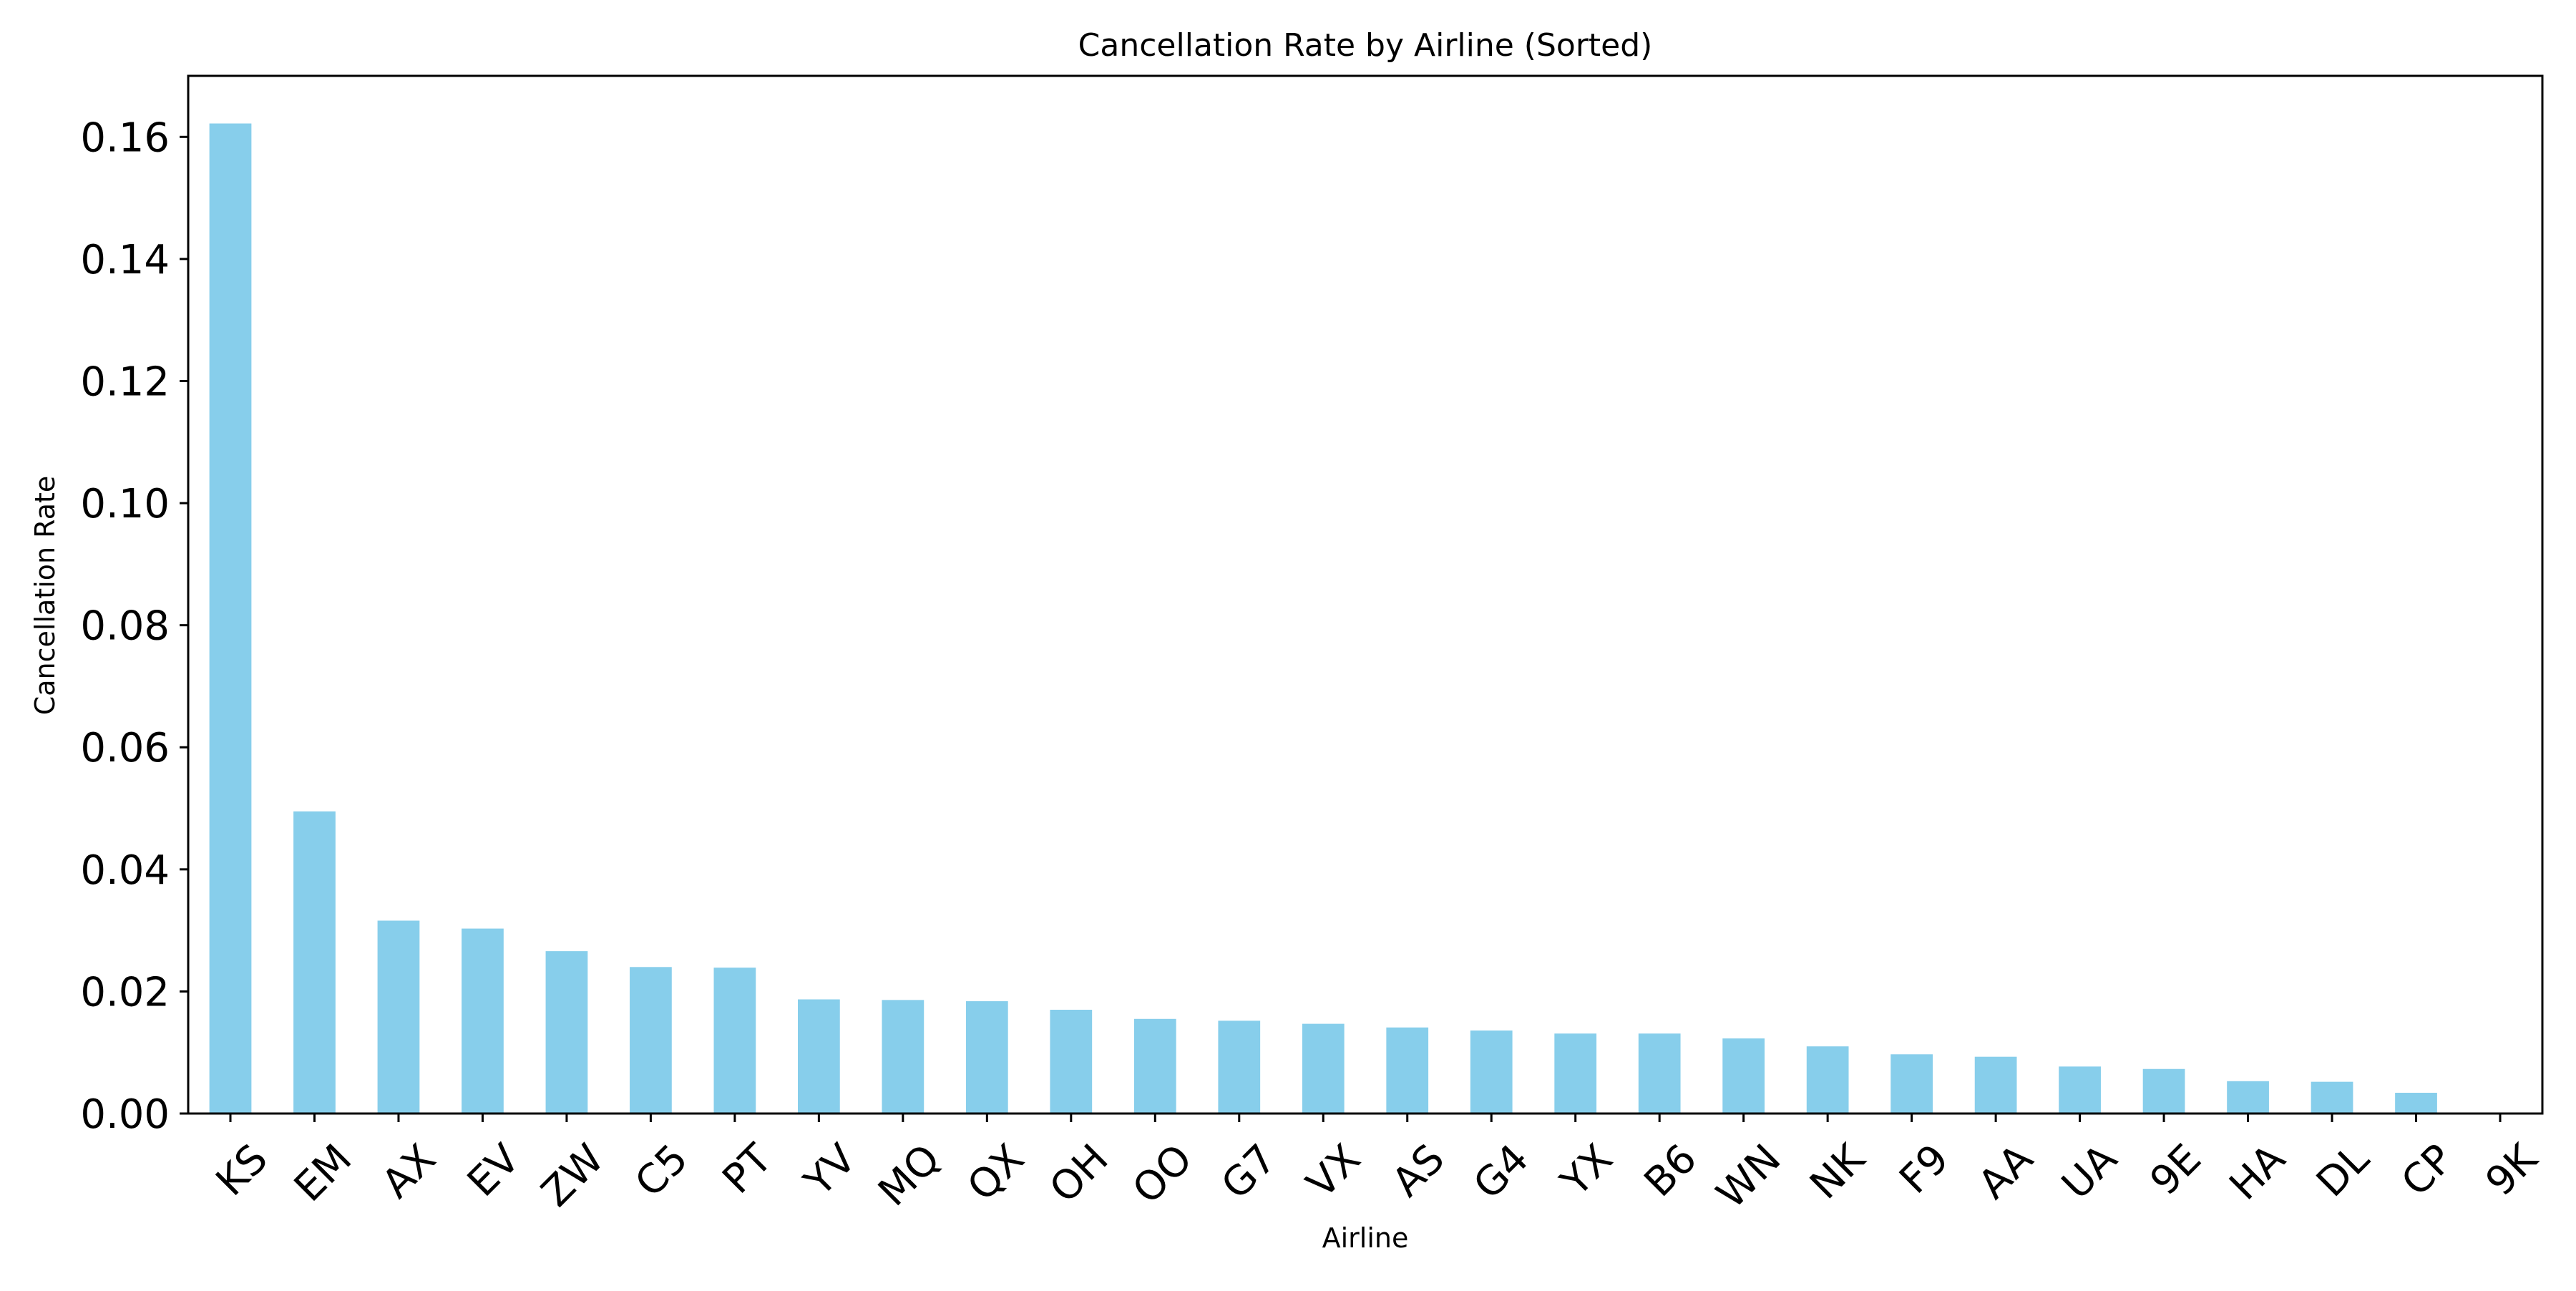  Describe the element at coordinates (1995, 1085) in the screenshot. I see `bar-AA` at that location.